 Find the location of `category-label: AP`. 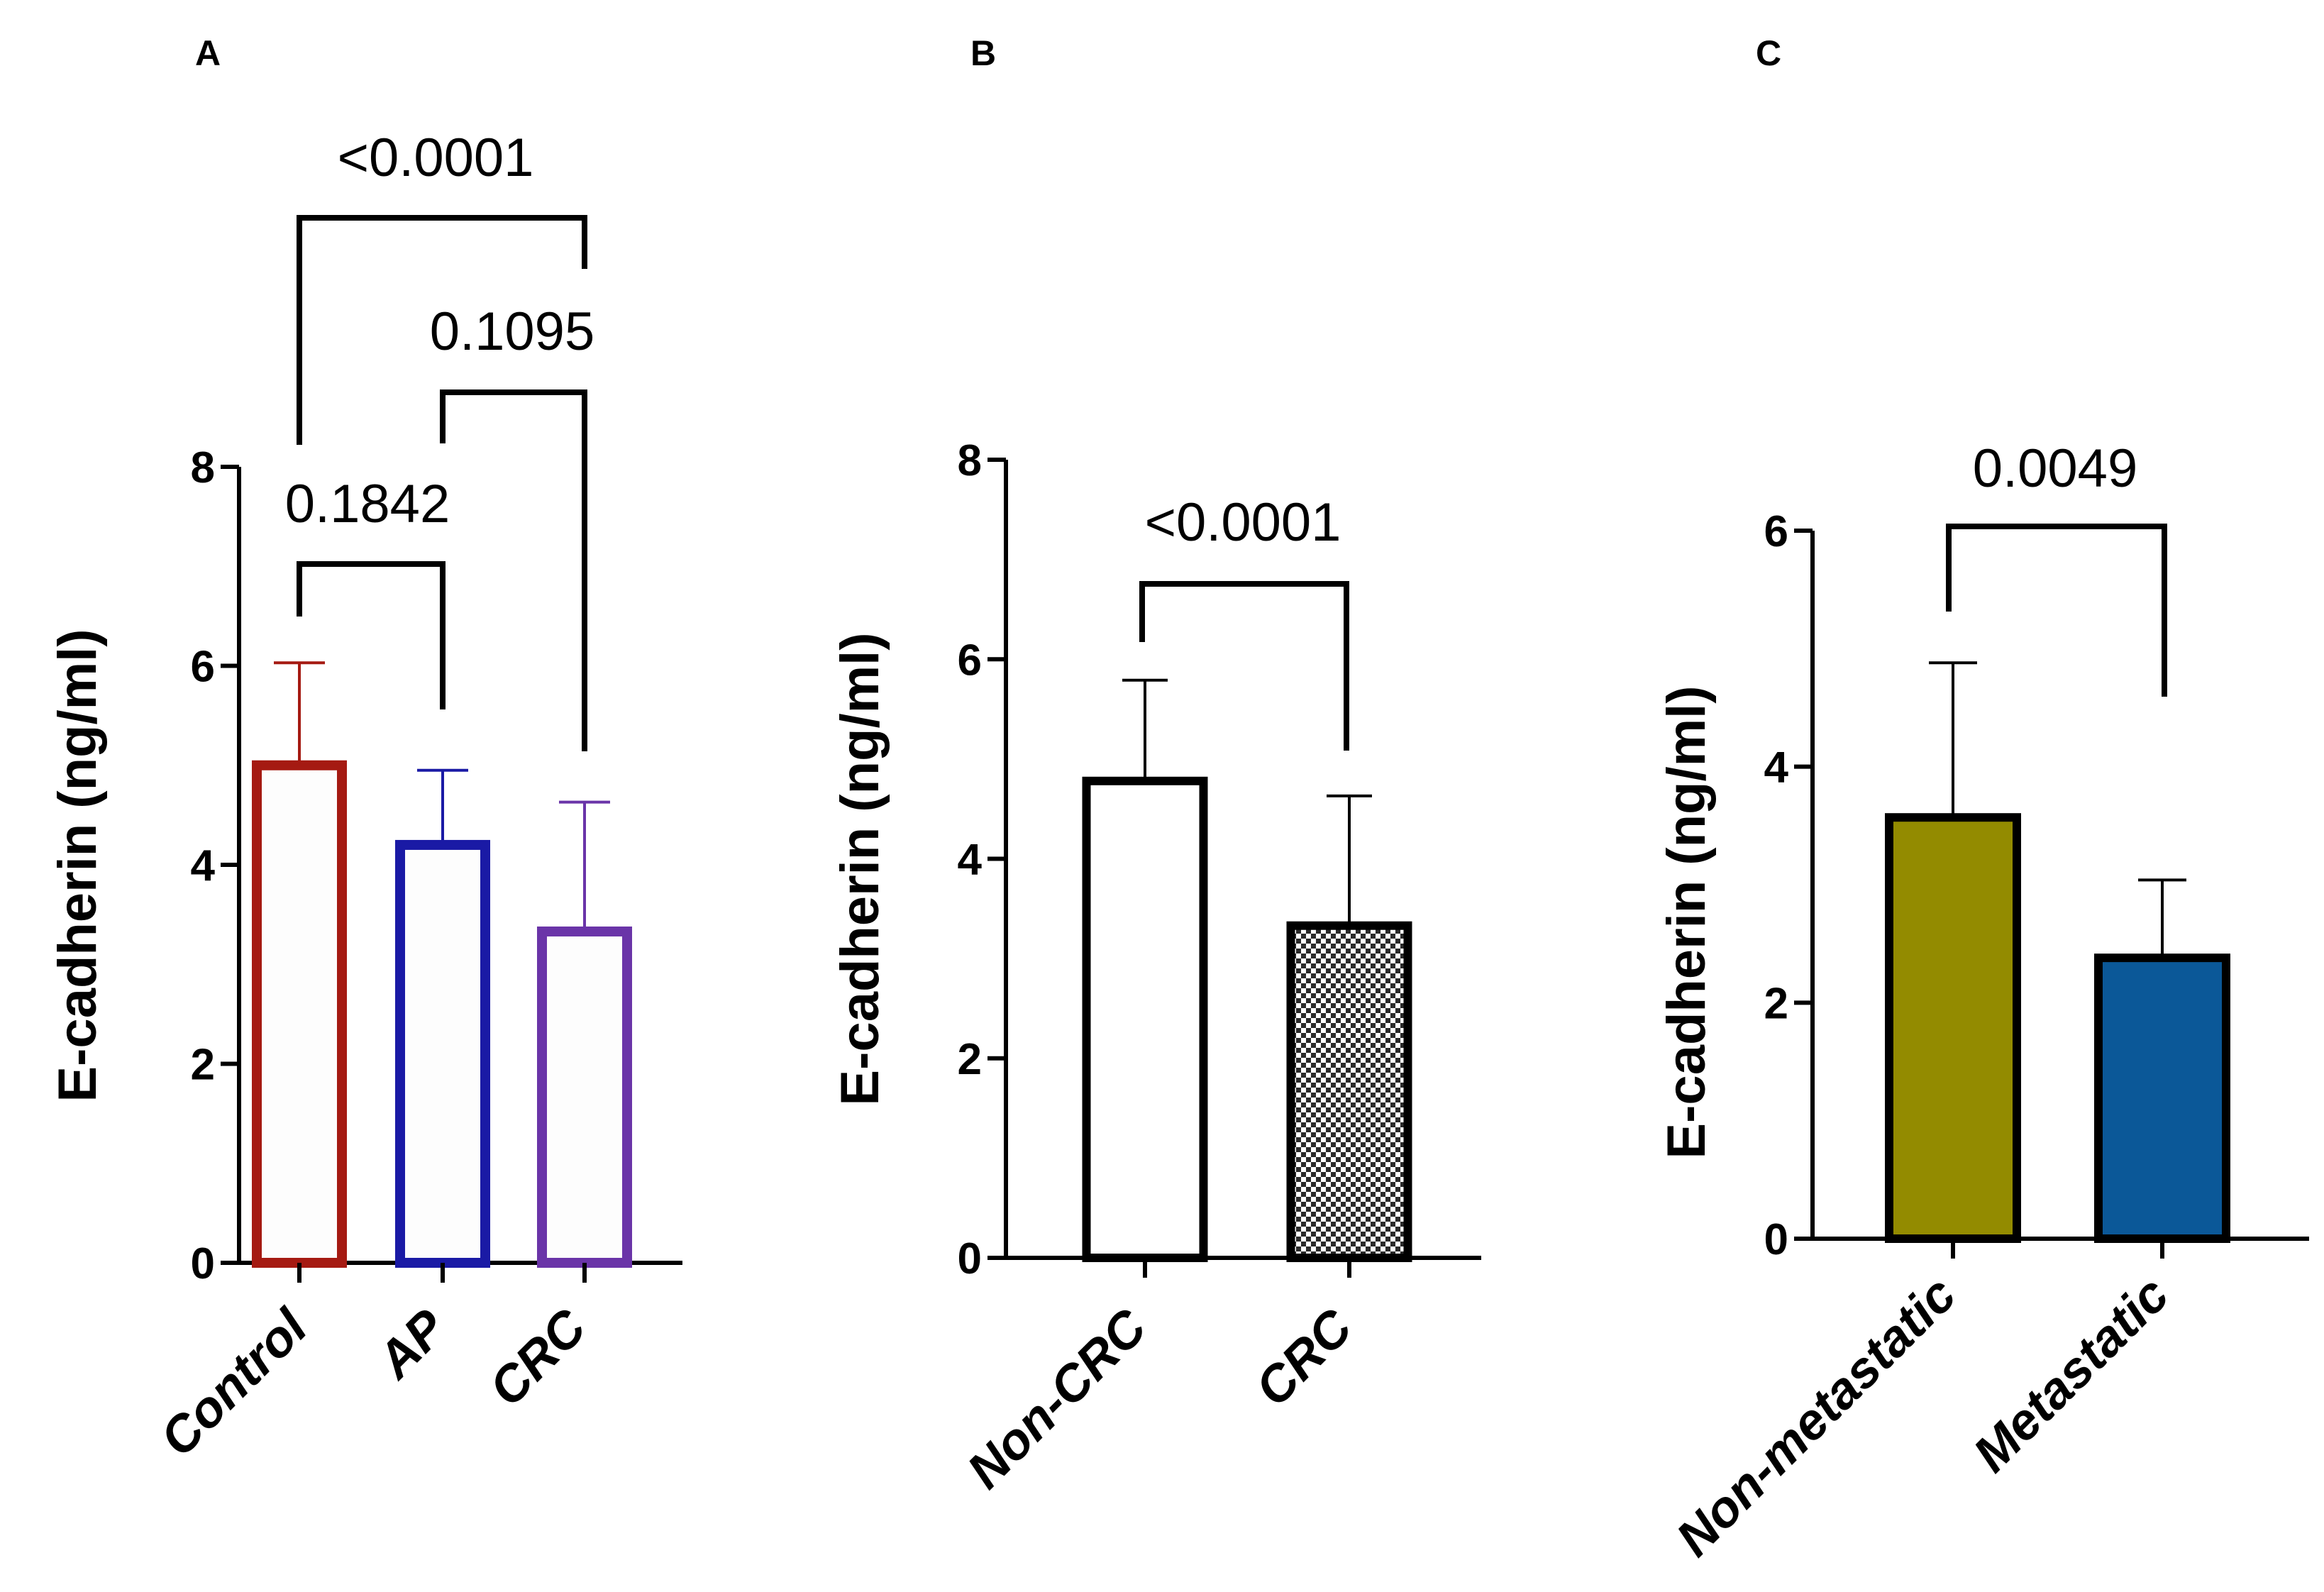

category-label: AP is located at coordinates (412, 1344).